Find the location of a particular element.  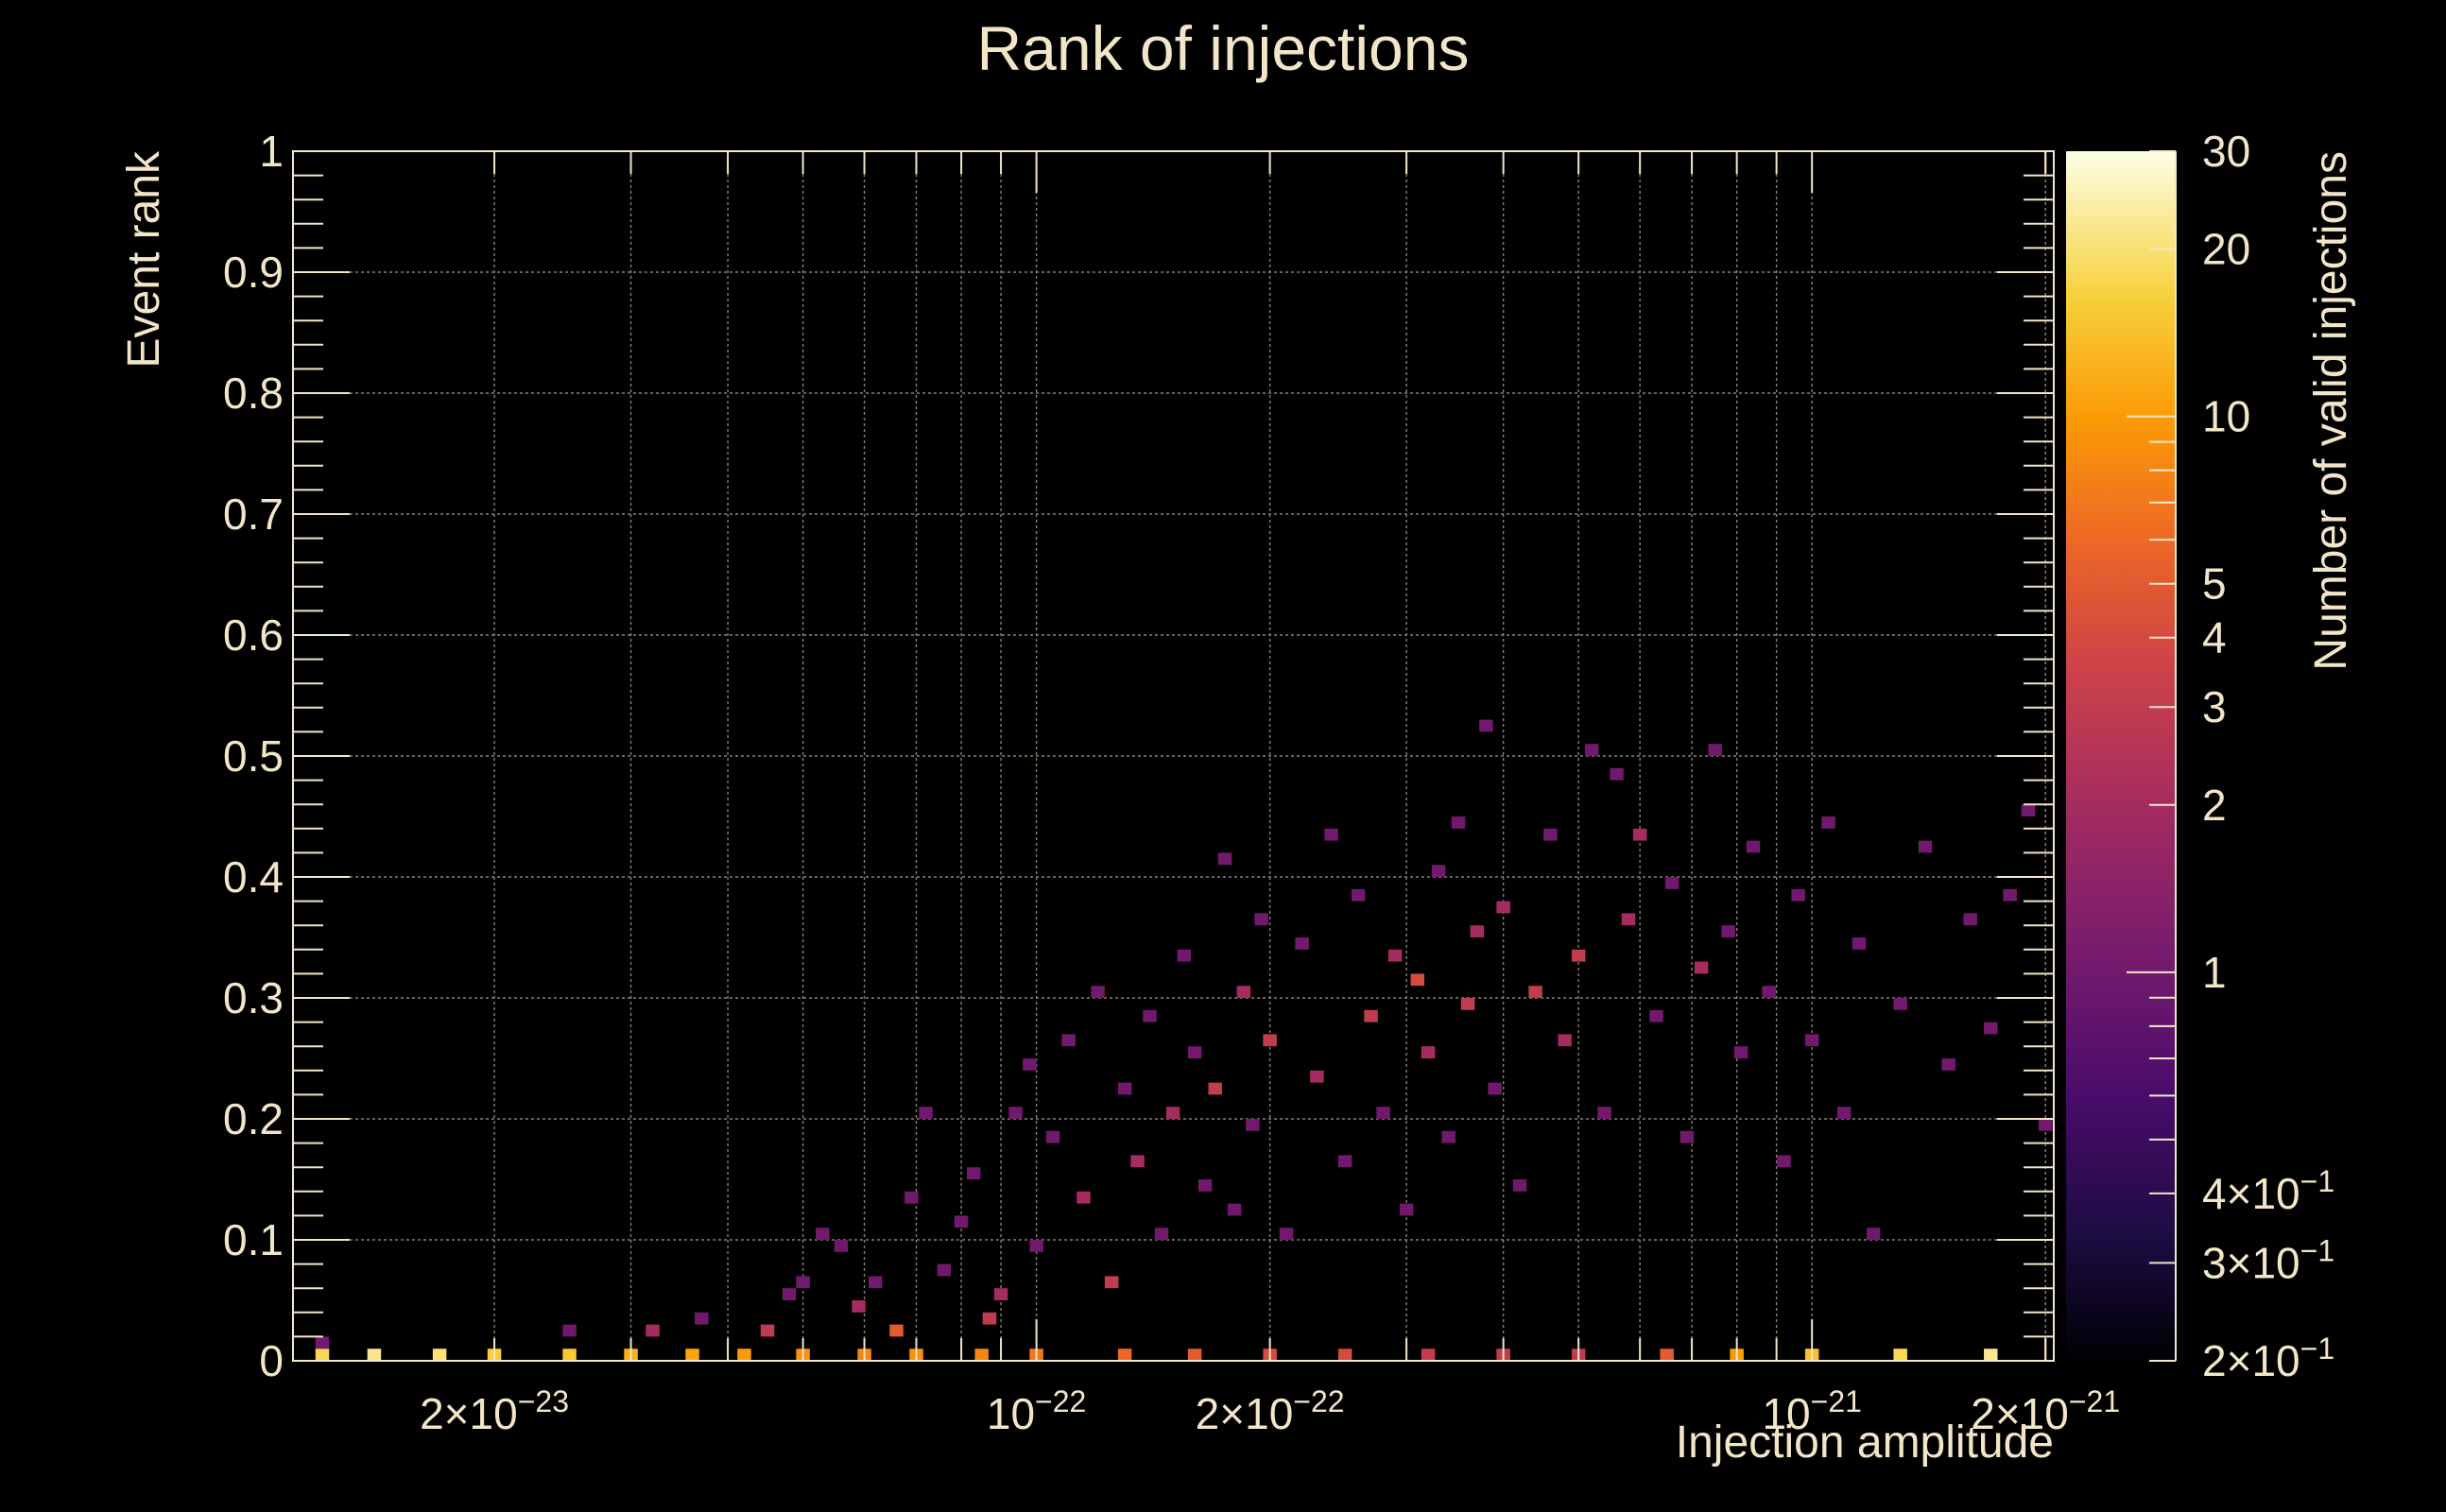

x-tick-label: 2×10⁻²¹ is located at coordinates (2045, 1411).